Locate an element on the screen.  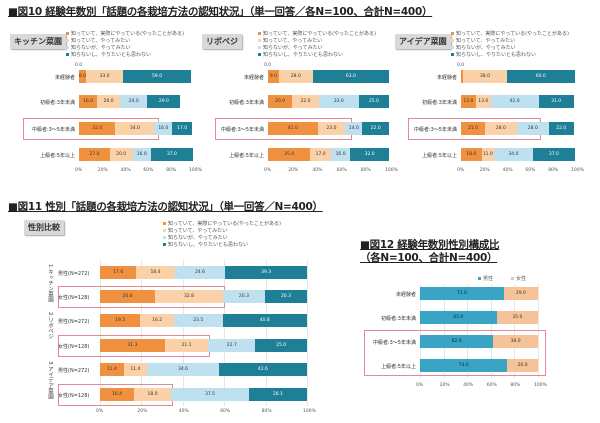
bar-segment: 20.3 is located at coordinates (285, 296).